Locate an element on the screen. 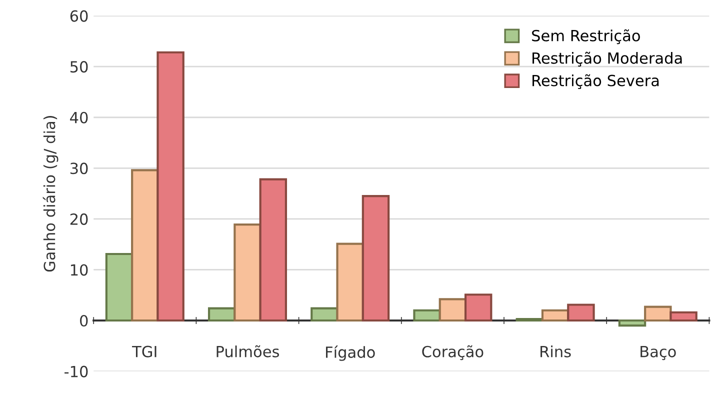  y-tick-label: 30 is located at coordinates (79, 168).